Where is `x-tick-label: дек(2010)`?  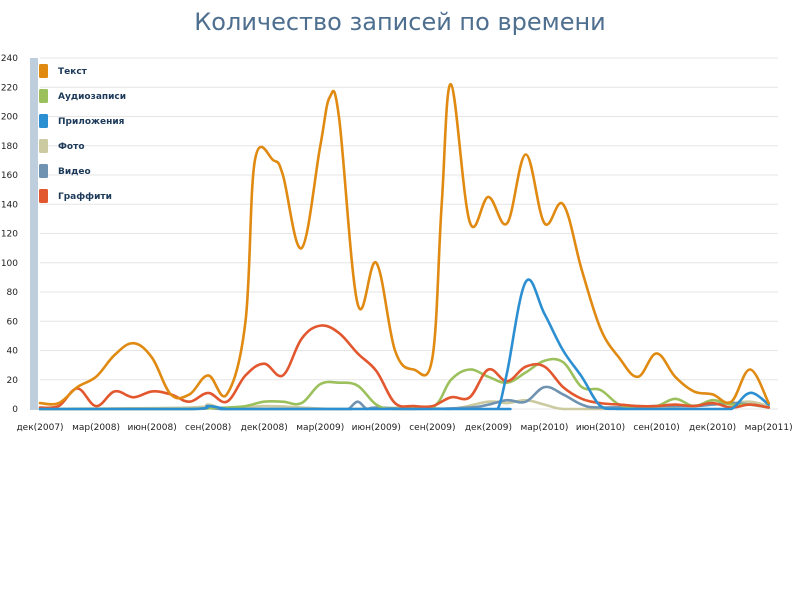 x-tick-label: дек(2010) is located at coordinates (712, 428).